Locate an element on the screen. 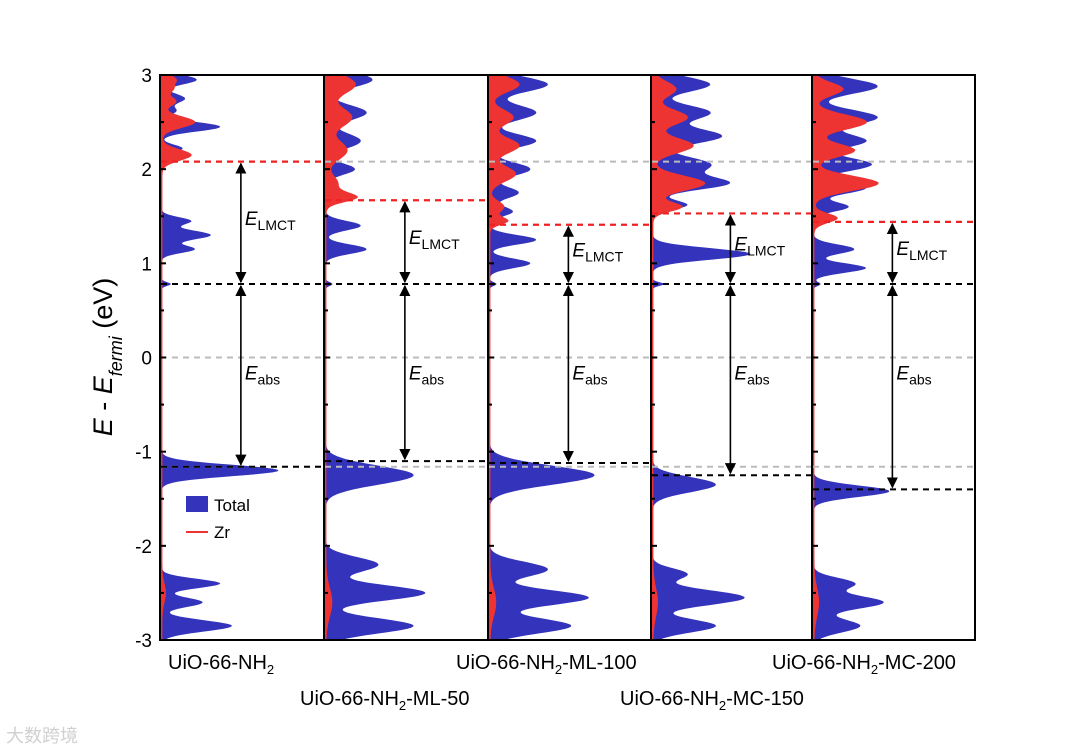 This screenshot has width=1080, height=754. panel-label-uio-66-nh2: UiO-66-NH2 is located at coordinates (221, 664).